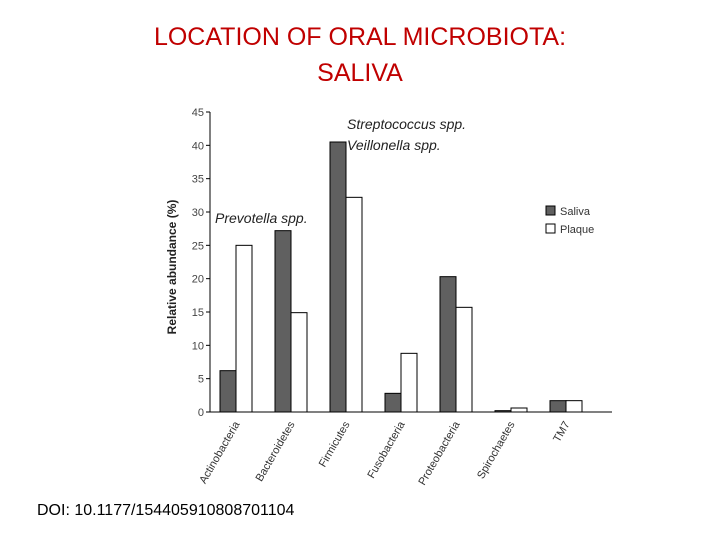 The width and height of the screenshot is (720, 540). Describe the element at coordinates (558, 406) in the screenshot. I see `bar-saliva-tm7` at that location.